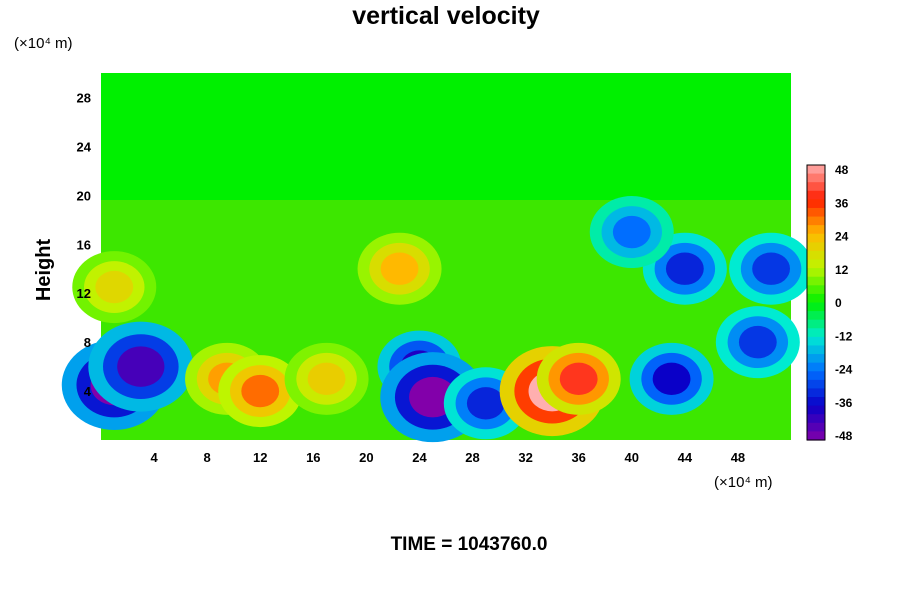  What do you see at coordinates (43, 43) in the screenshot?
I see `y-unit-label: (×10⁴ m)` at bounding box center [43, 43].